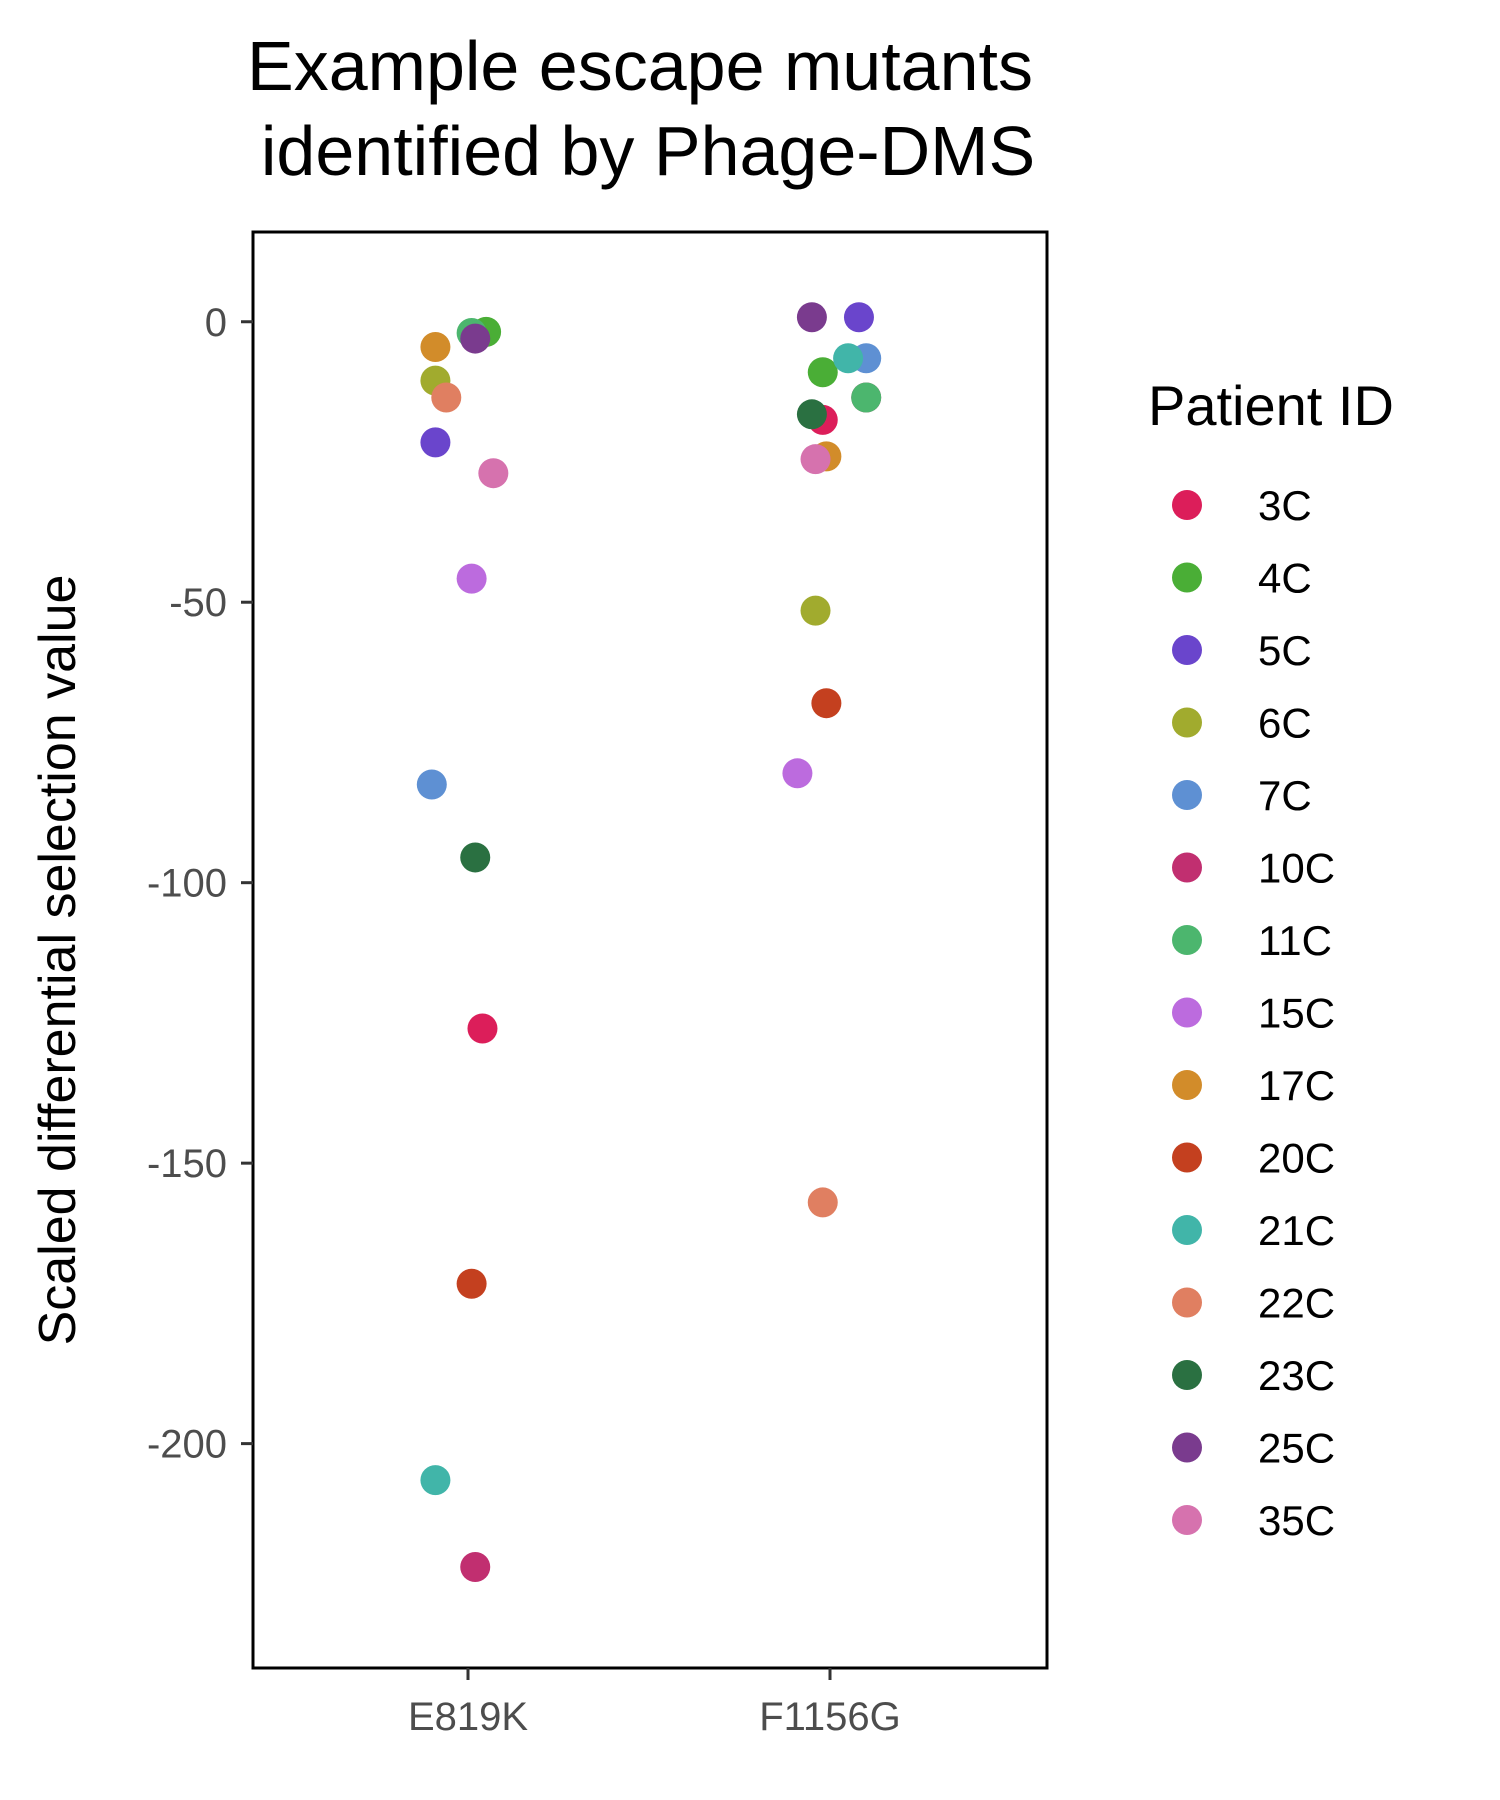 This screenshot has height=1800, width=1500. What do you see at coordinates (811, 414) in the screenshot?
I see `data-point-23C-F1156G` at bounding box center [811, 414].